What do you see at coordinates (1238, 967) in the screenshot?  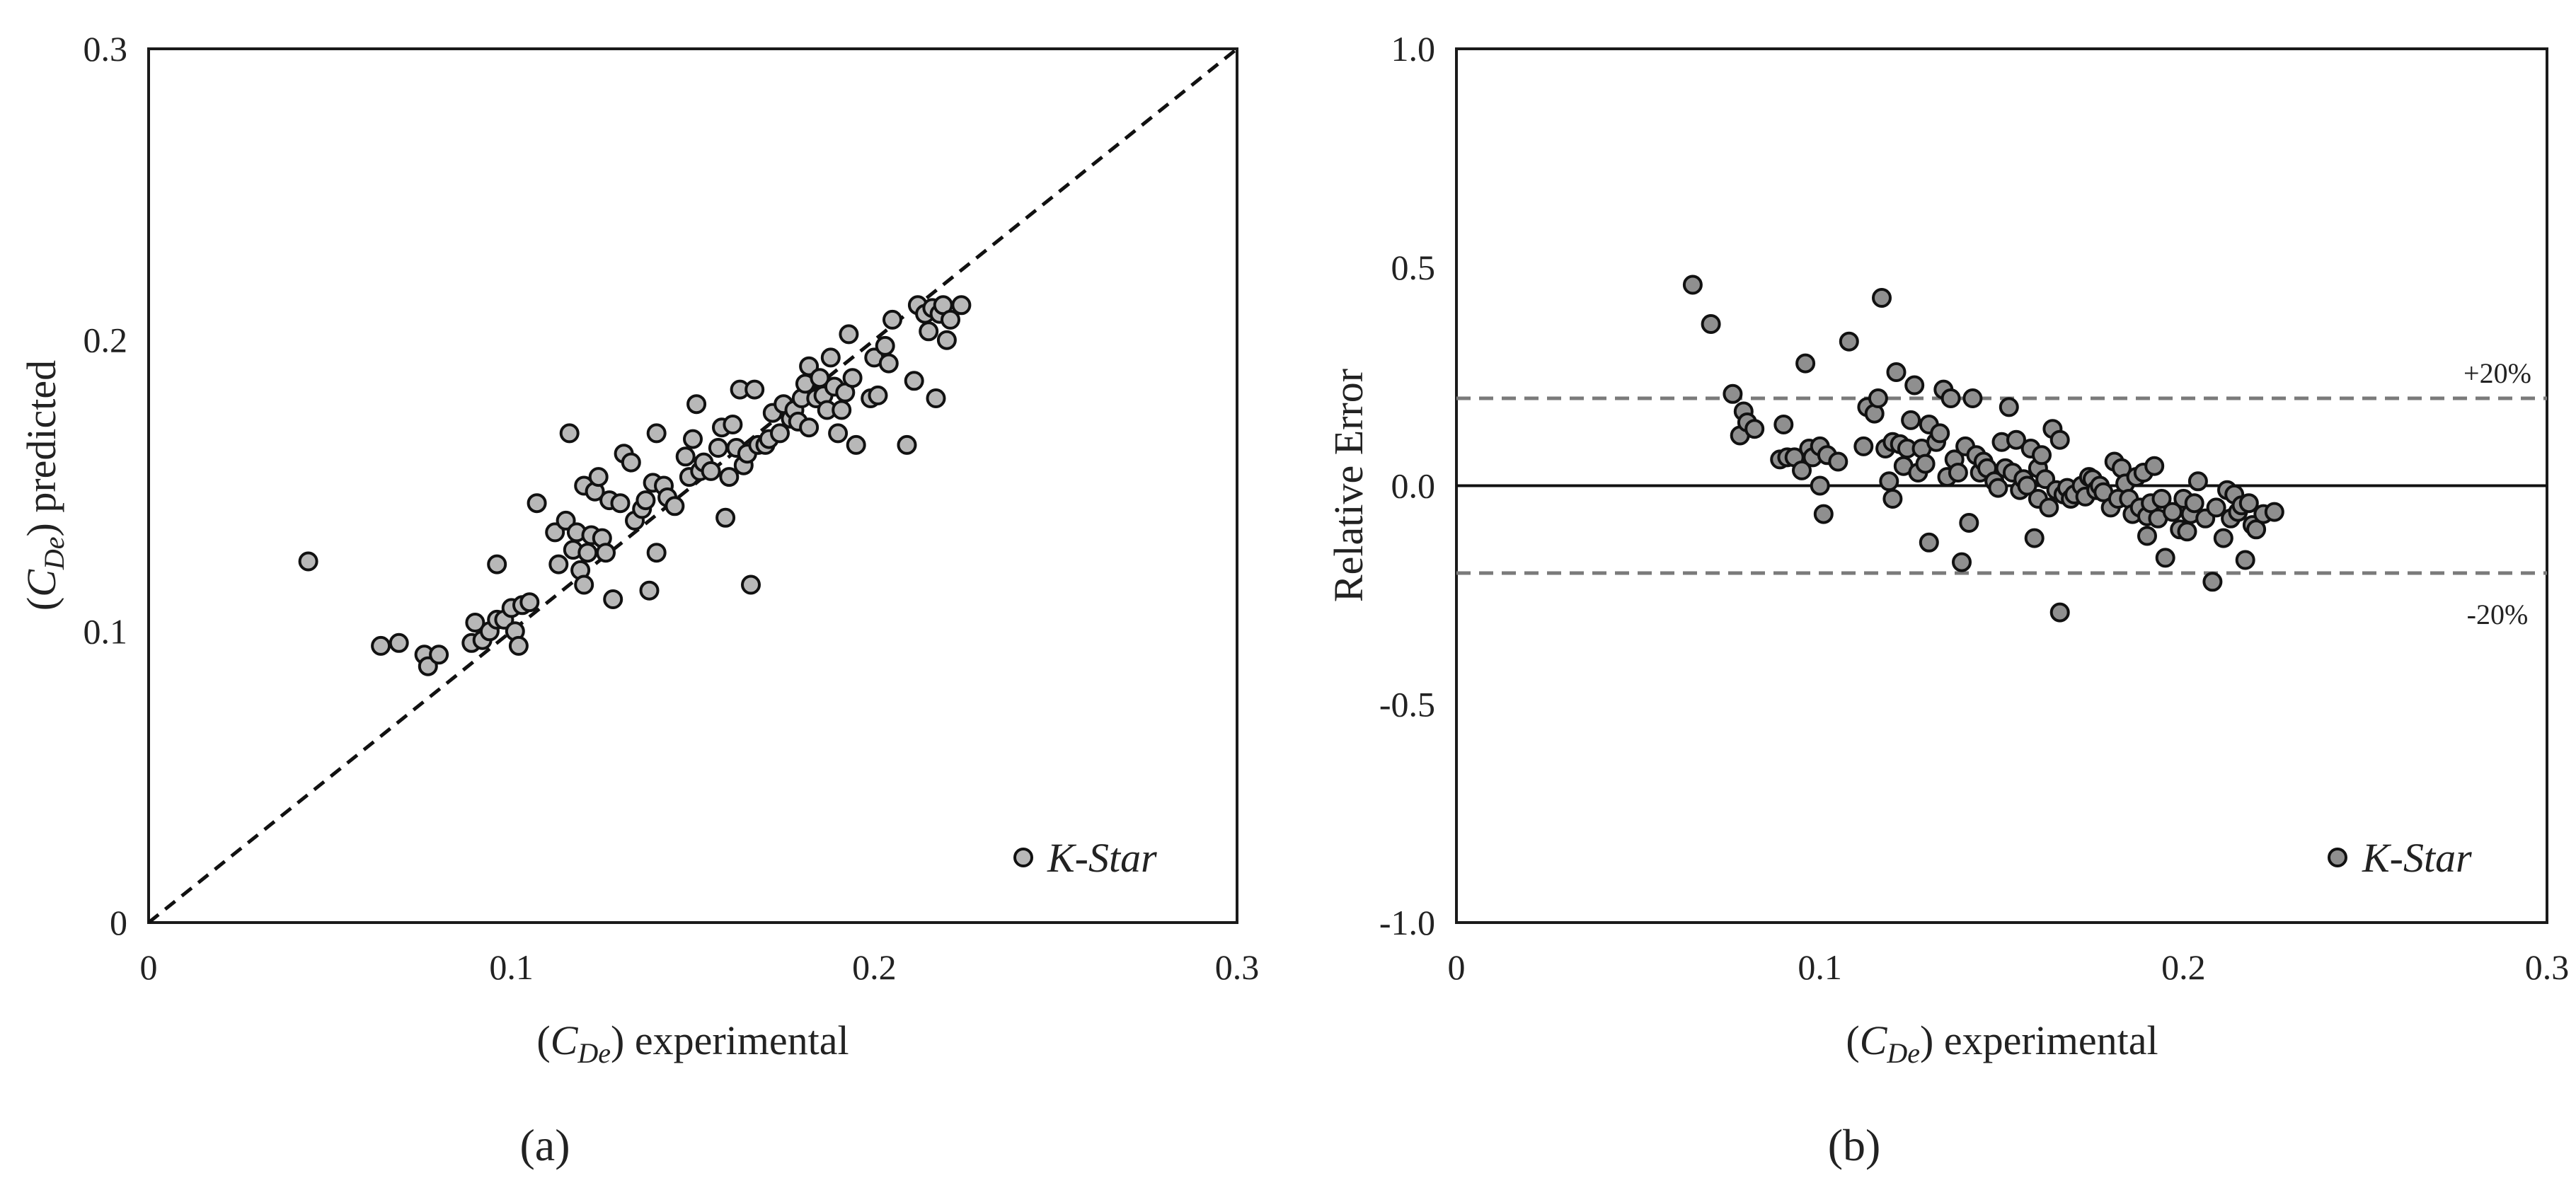 I see `panel-a-x-tick-label: 0.3` at bounding box center [1238, 967].